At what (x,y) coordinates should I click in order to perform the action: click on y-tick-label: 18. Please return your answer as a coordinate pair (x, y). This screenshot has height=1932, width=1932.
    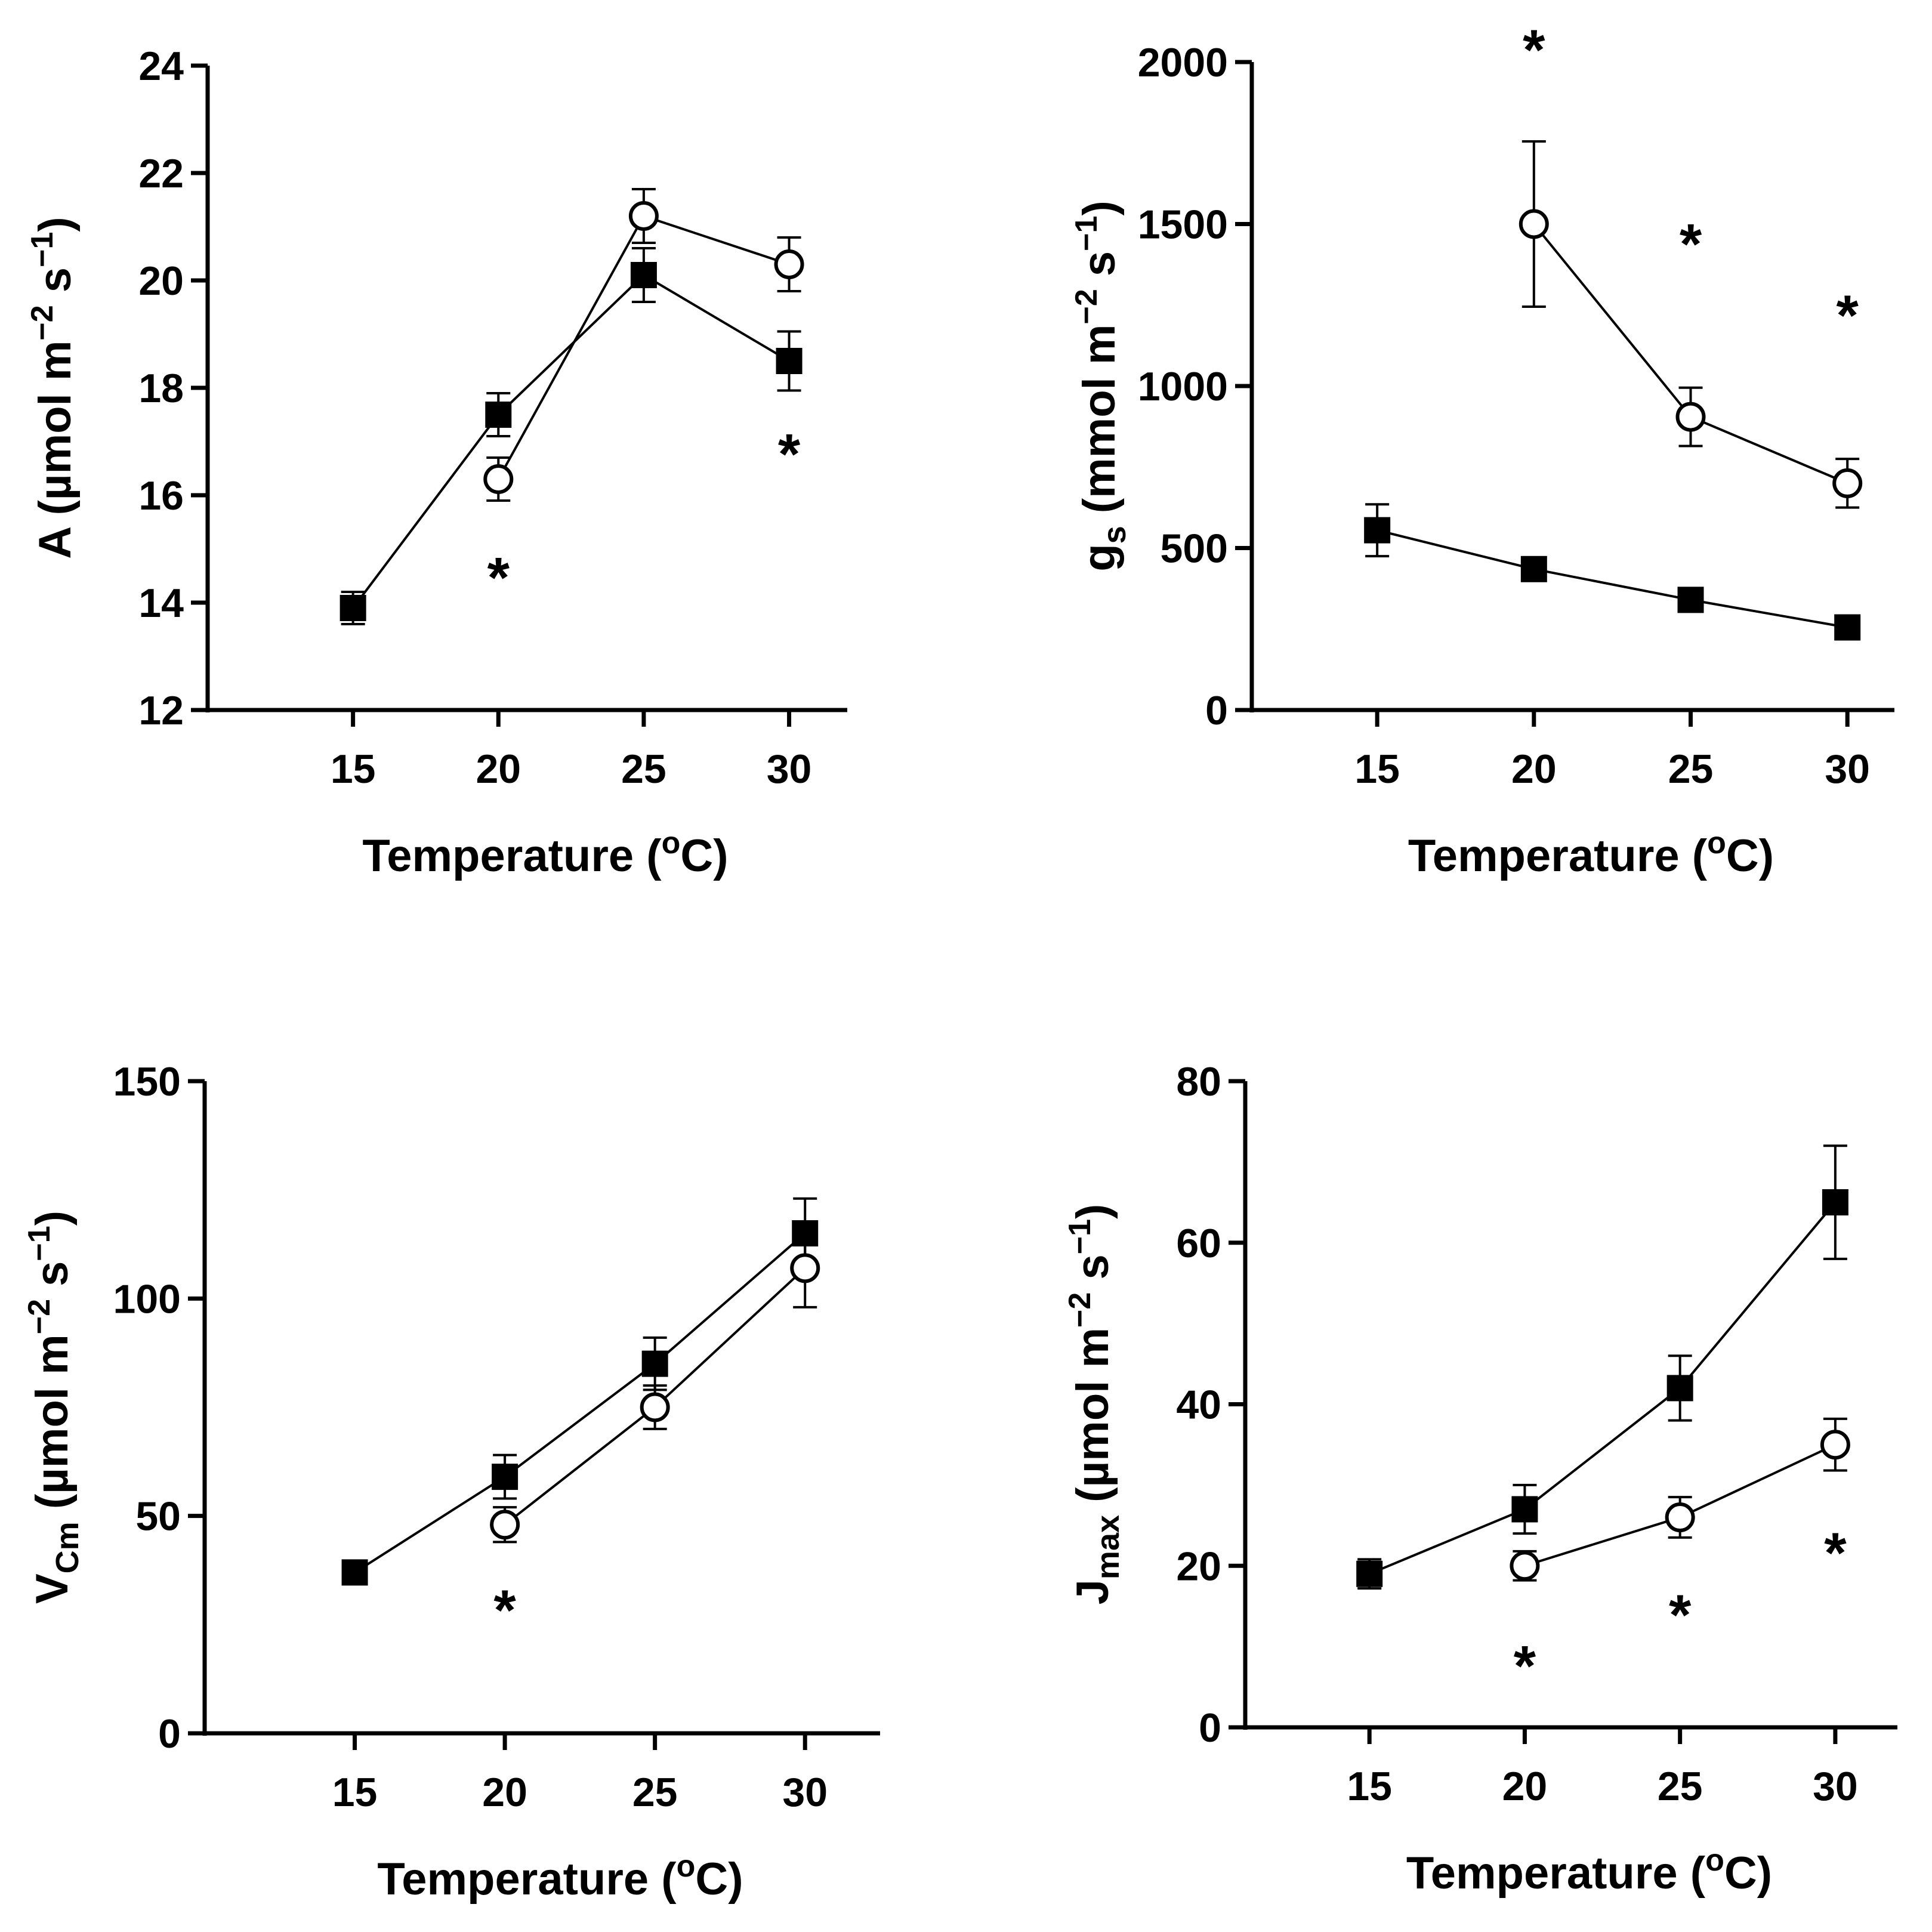
    Looking at the image, I should click on (161, 388).